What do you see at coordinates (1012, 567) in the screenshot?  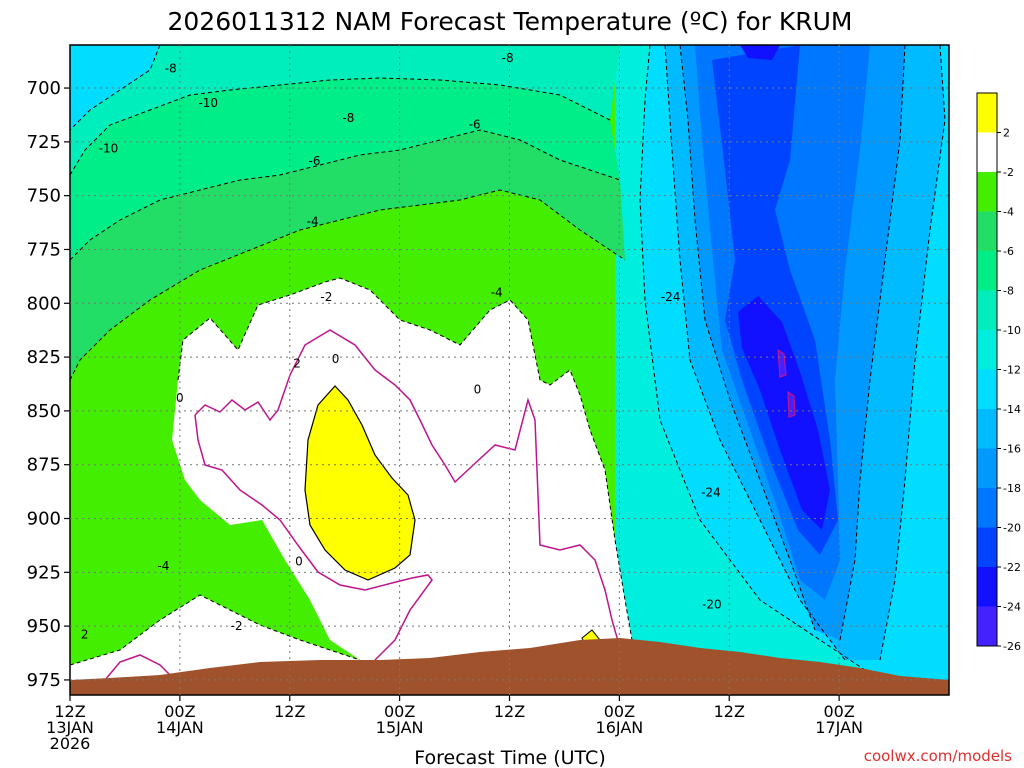 I see `legend-label: -22` at bounding box center [1012, 567].